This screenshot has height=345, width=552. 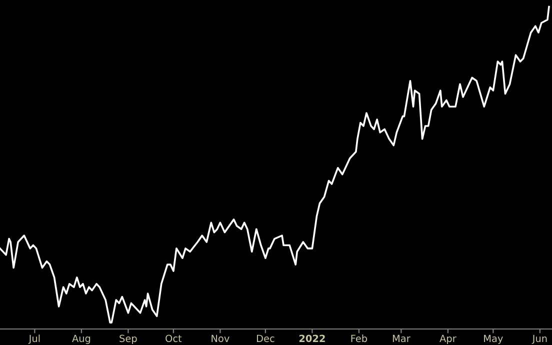 I want to click on x-tick-label: Mar, so click(x=401, y=338).